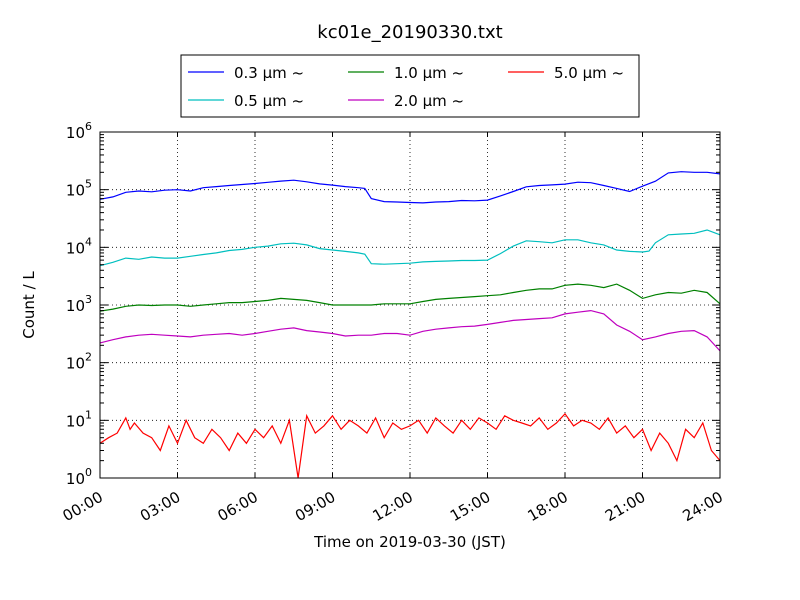 The image size is (800, 600). I want to click on legend: 0.3 μm ~ 0.5 μm ~ 1.0 μm ~ 2.0 μm ~ 5.0 μm ~, so click(410, 86).